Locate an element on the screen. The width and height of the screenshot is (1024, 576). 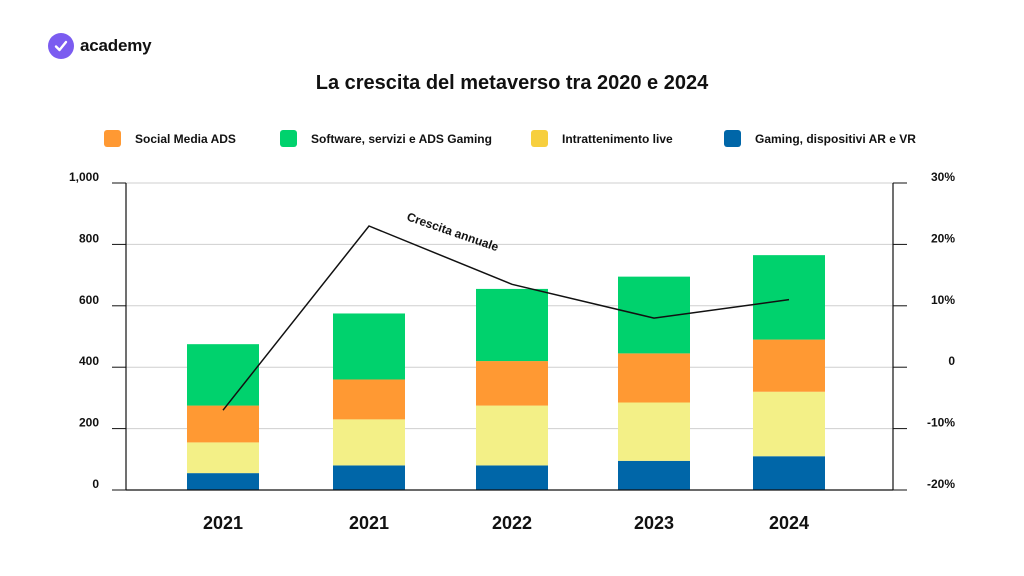
legend-label: Gaming, dispositivi AR e VR is located at coordinates (835, 138).